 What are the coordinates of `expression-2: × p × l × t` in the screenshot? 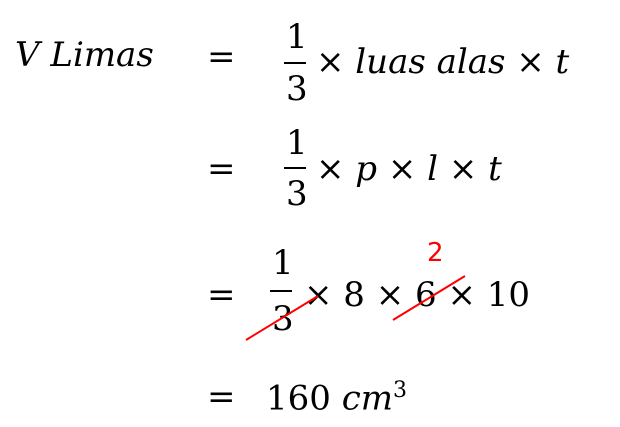 It's located at (409, 169).